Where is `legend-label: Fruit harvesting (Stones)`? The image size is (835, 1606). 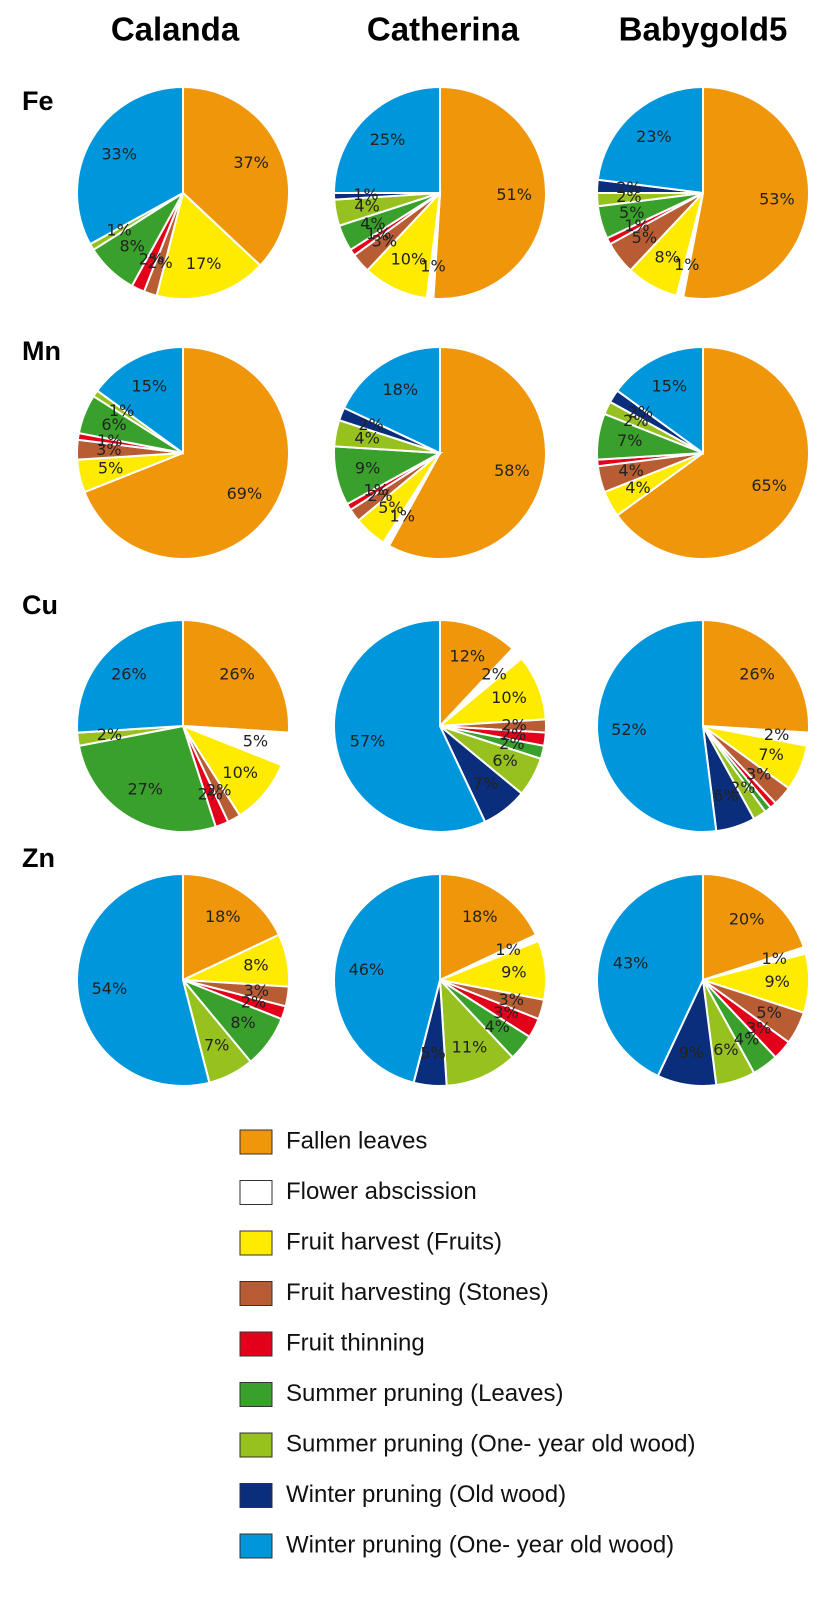
legend-label: Fruit harvesting (Stones) is located at coordinates (417, 1292).